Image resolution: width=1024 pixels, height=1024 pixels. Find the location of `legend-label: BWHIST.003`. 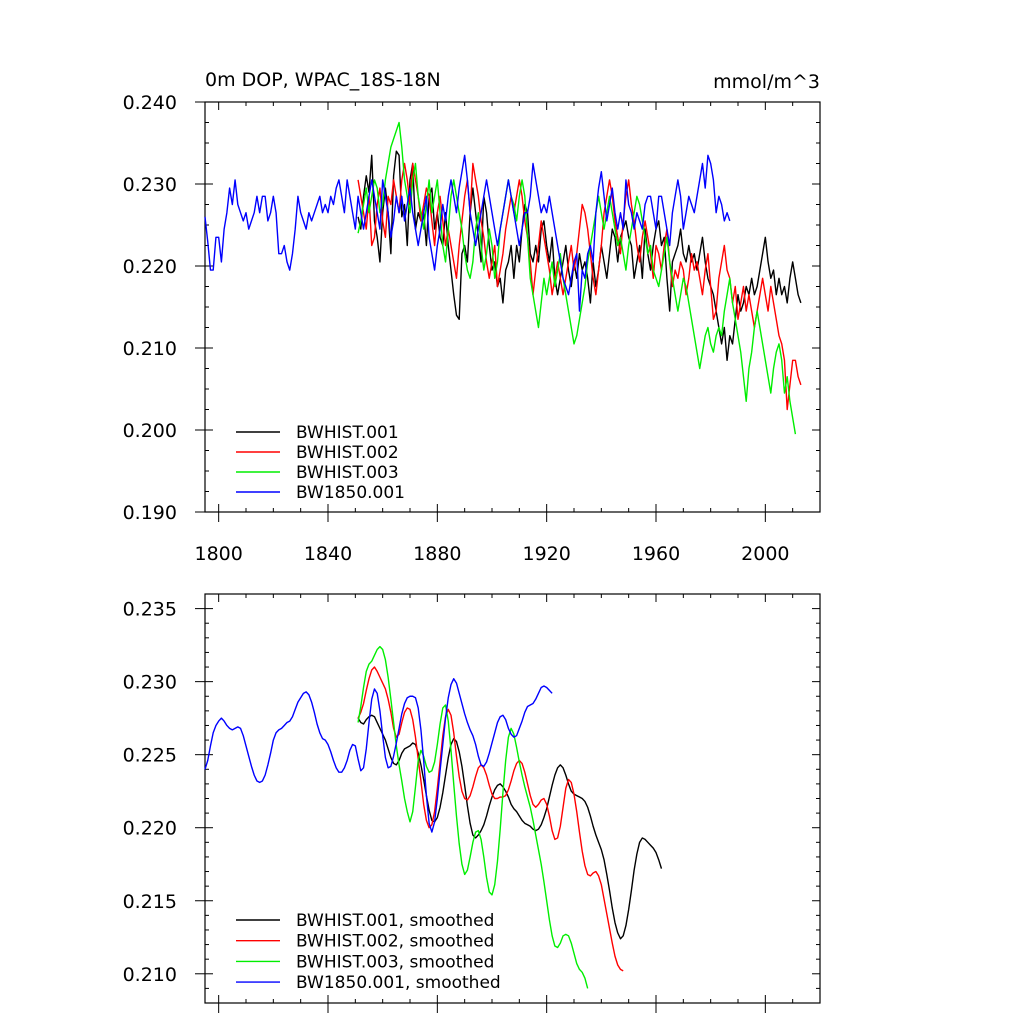

legend-label: BWHIST.003 is located at coordinates (347, 473).